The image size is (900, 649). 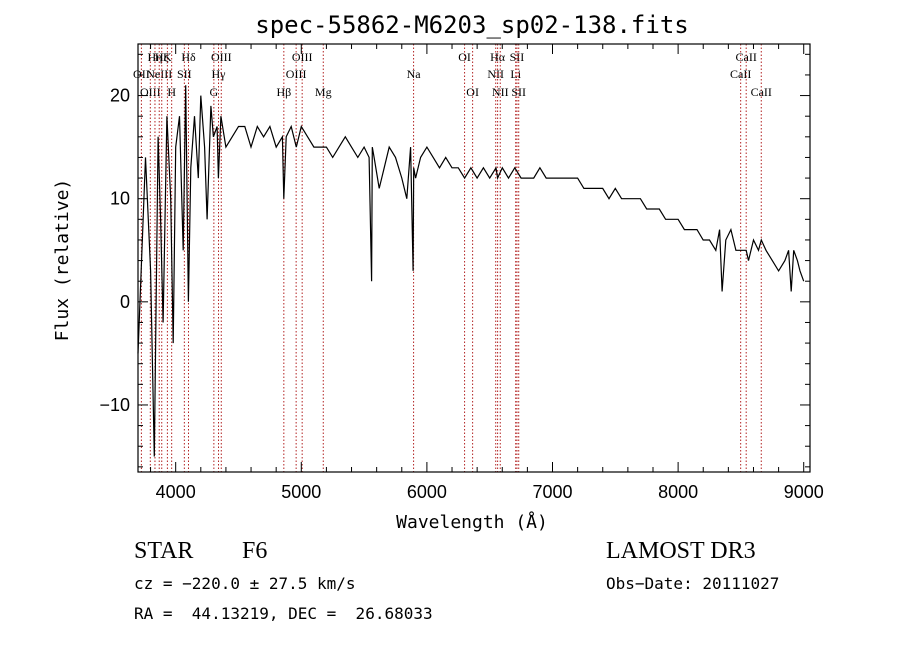 What do you see at coordinates (176, 492) in the screenshot?
I see `x-tick-label-0: 4000` at bounding box center [176, 492].